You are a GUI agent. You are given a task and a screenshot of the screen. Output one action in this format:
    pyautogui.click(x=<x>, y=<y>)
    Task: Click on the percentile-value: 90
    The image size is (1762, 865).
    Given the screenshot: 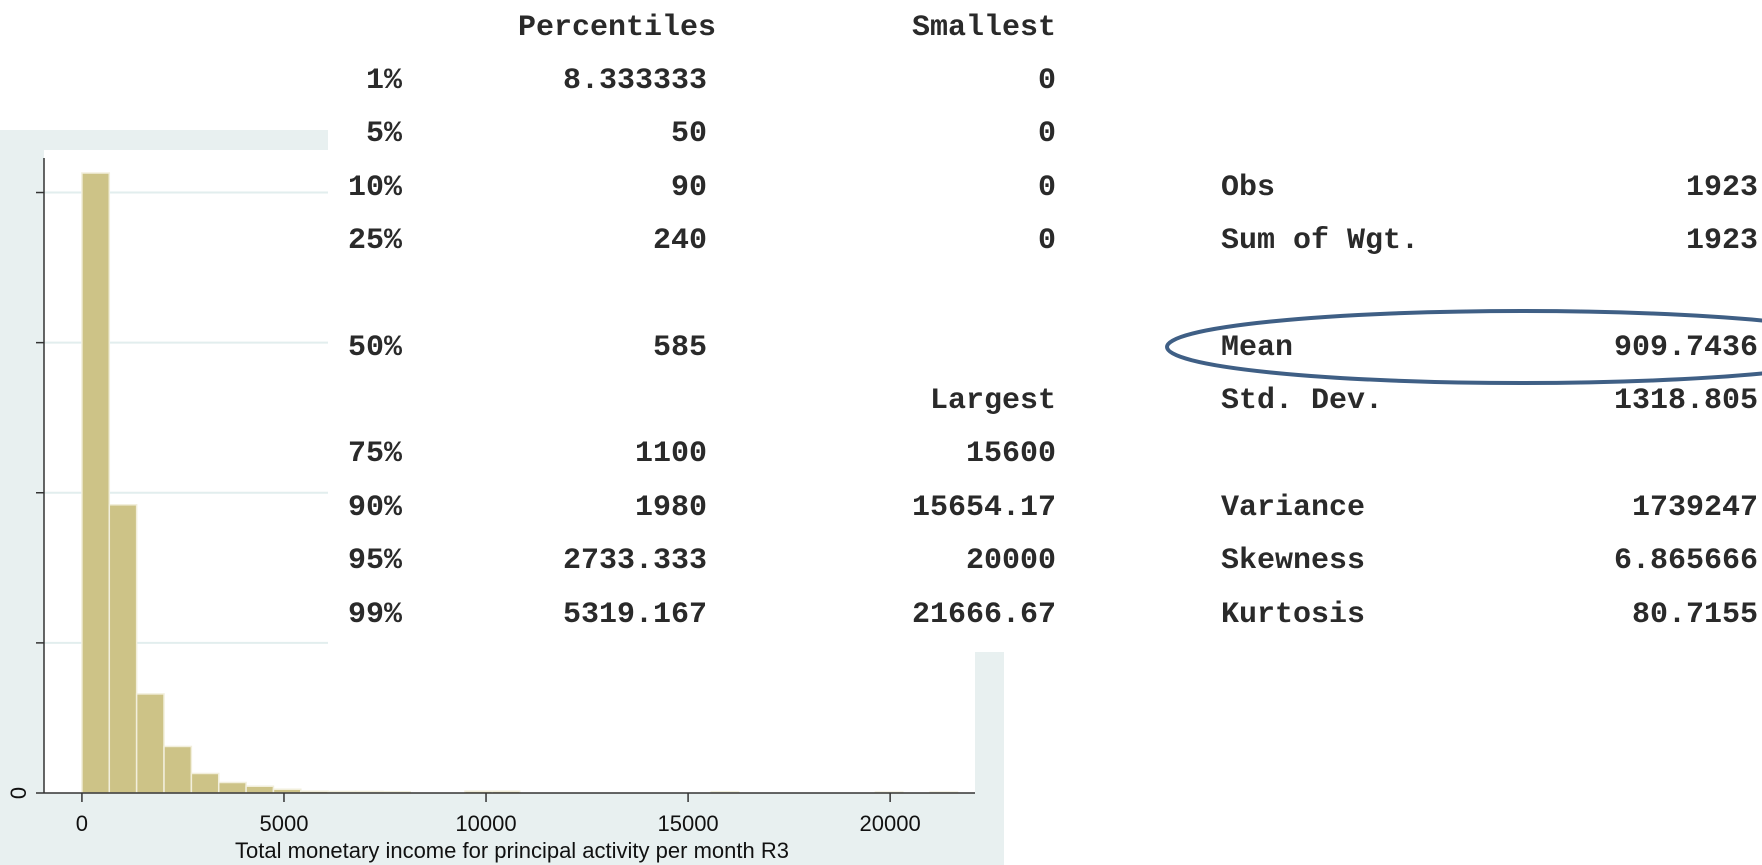 What is the action you would take?
    pyautogui.click(x=689, y=188)
    